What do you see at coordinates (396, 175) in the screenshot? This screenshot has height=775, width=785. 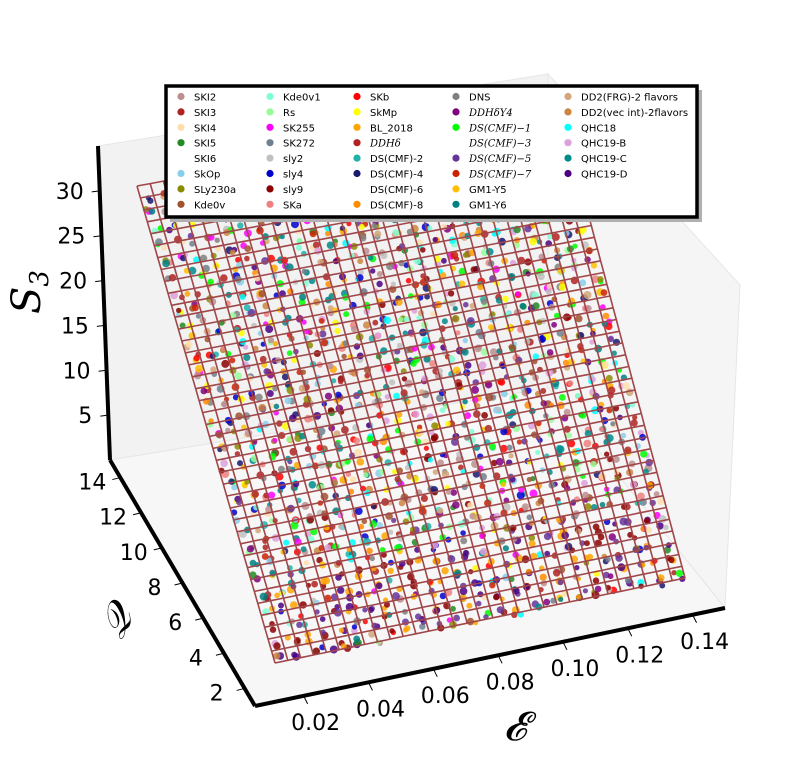 I see `legend-label: DS(CMF)-4` at bounding box center [396, 175].